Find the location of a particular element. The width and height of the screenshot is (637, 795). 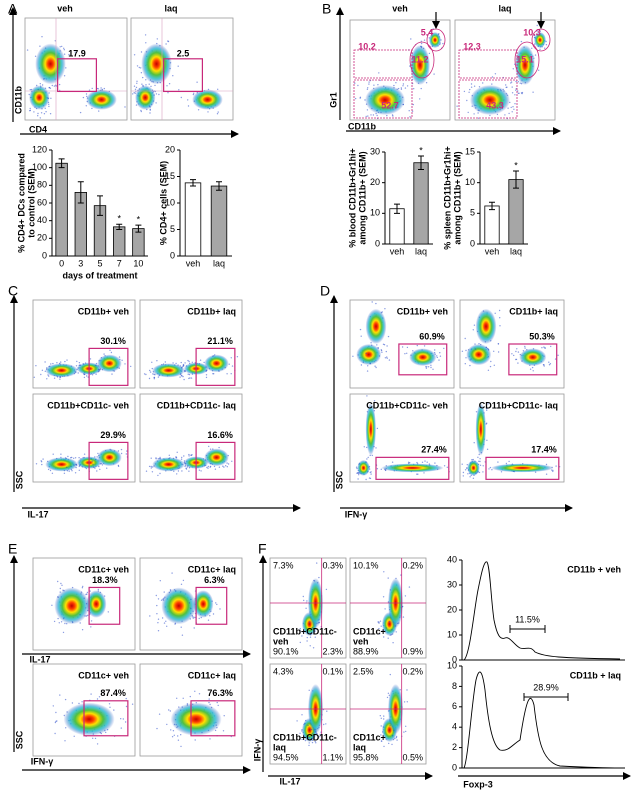

gate-value: 15.1 is located at coordinates (525, 59).